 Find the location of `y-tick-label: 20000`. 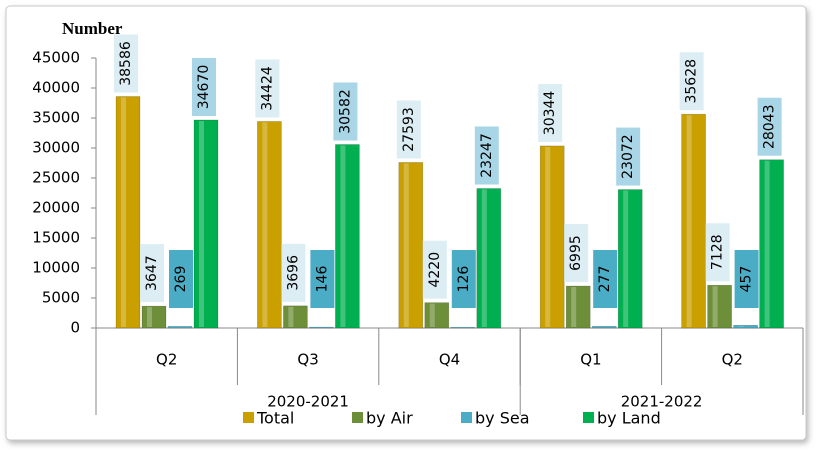

y-tick-label: 20000 is located at coordinates (56, 208).